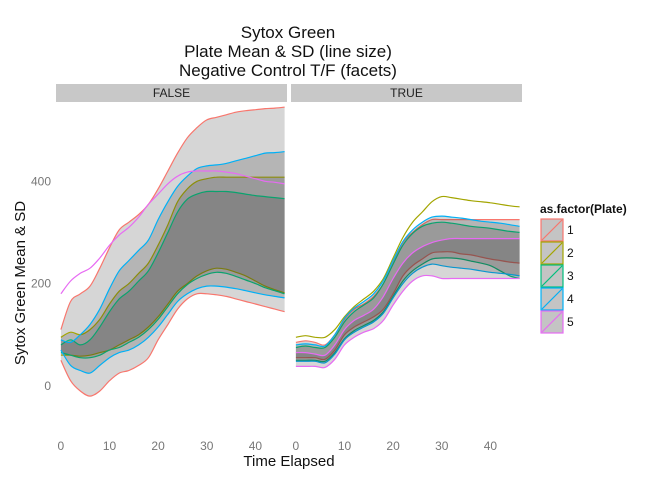 This screenshot has width=672, height=480. What do you see at coordinates (345, 446) in the screenshot?
I see `x-tick-label-panel-2-10: 10` at bounding box center [345, 446].